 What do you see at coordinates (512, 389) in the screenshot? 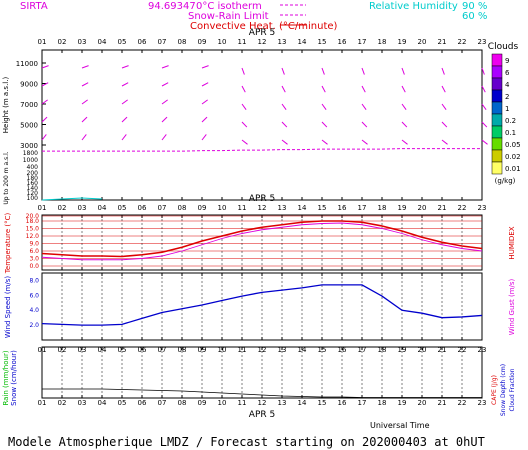
I see `y-axis-label-cloud-fraction: Cloud Fraction` at bounding box center [512, 389].